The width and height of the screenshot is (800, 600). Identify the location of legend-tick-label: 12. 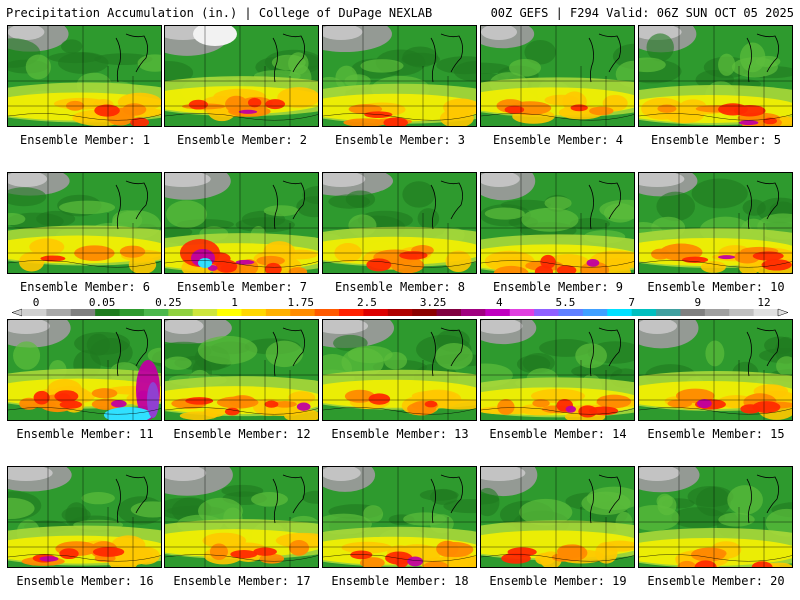
(764, 302).